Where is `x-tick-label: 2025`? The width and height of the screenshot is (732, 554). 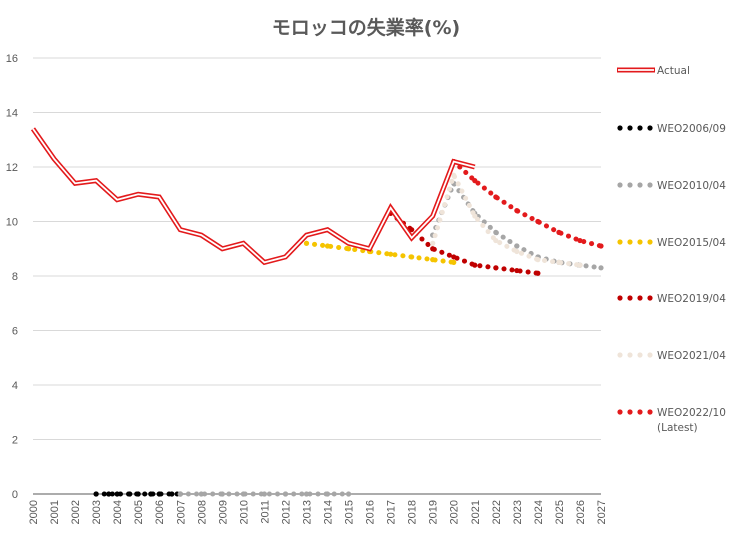 x-tick-label: 2025 is located at coordinates (560, 512).